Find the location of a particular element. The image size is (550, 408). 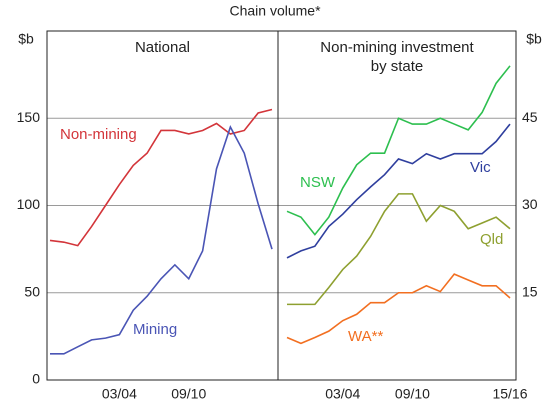

chart-title: Chain volume* is located at coordinates (275, 11).